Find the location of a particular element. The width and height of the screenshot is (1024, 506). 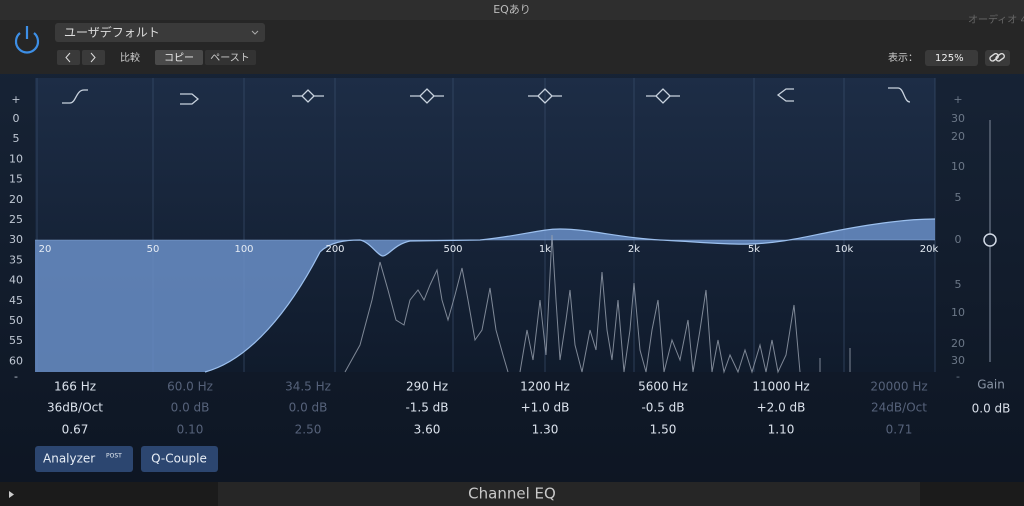

left-scale-label: 20 is located at coordinates (16, 199).